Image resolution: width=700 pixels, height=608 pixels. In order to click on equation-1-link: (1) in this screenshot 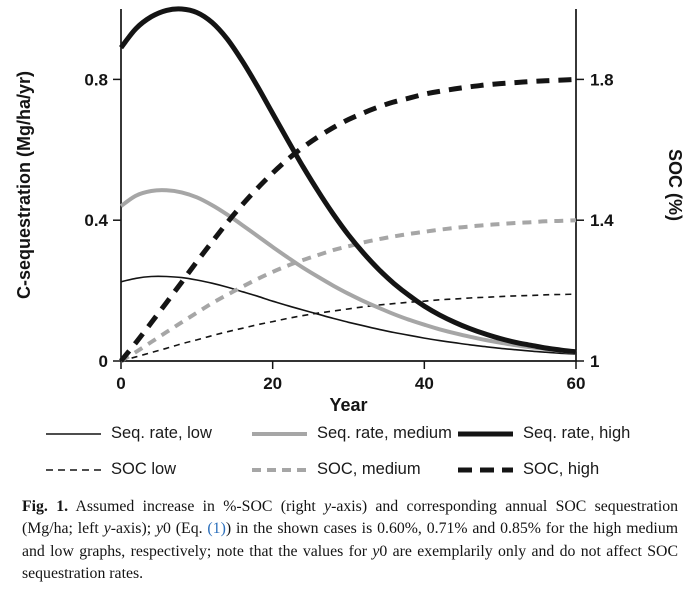, I will do `click(216, 529)`.